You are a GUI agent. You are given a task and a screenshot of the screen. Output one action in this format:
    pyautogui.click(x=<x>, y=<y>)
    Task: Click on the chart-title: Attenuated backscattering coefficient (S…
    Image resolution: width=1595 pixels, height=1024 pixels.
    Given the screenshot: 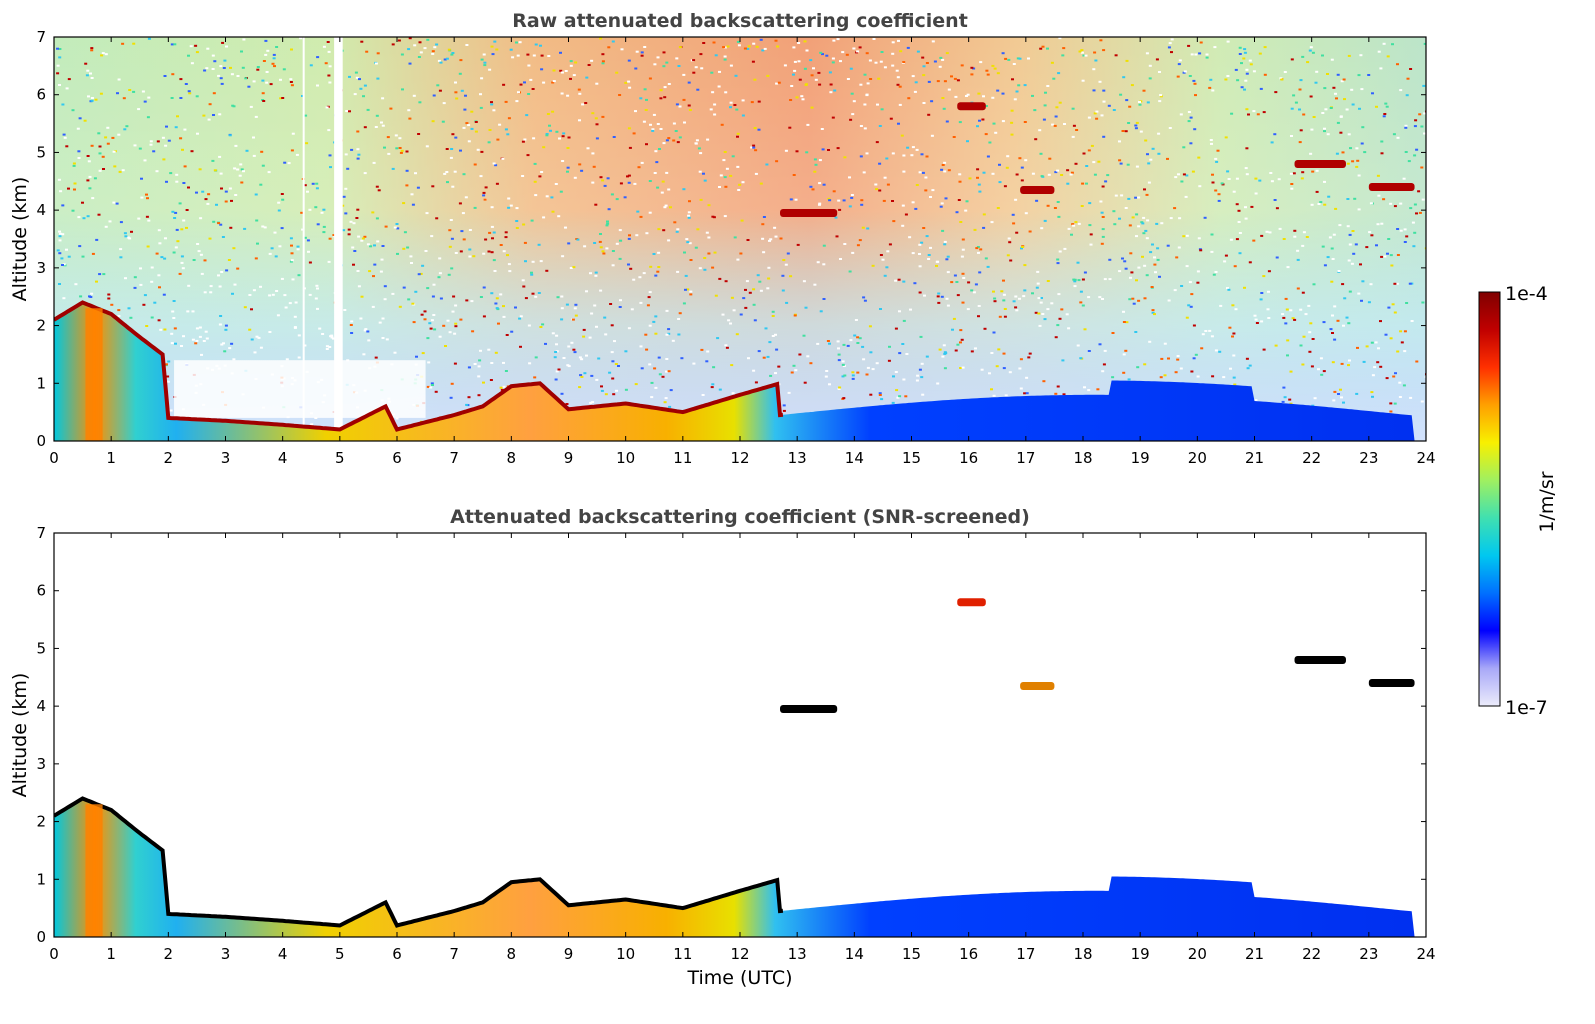 What is the action you would take?
    pyautogui.click(x=740, y=517)
    